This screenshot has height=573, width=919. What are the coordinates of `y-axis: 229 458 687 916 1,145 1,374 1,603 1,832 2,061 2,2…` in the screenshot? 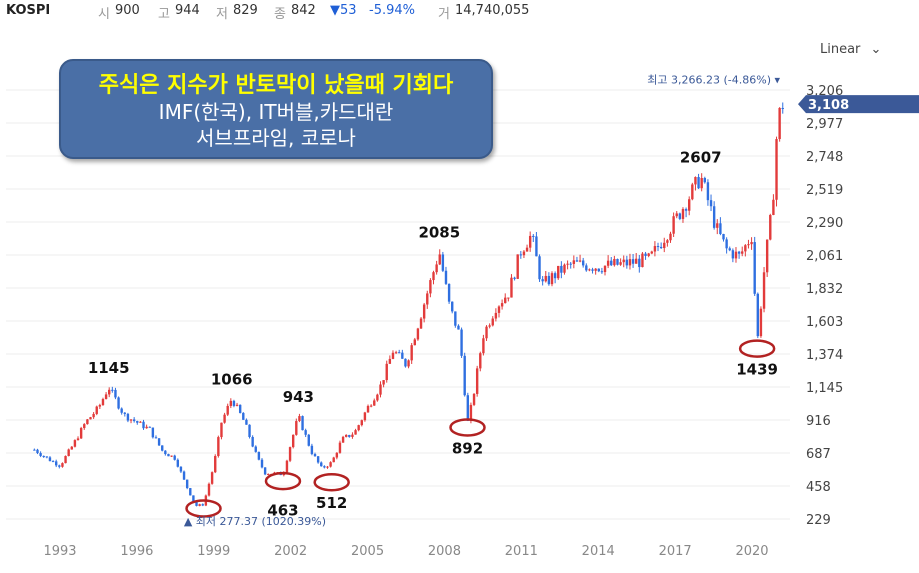 It's located at (824, 306).